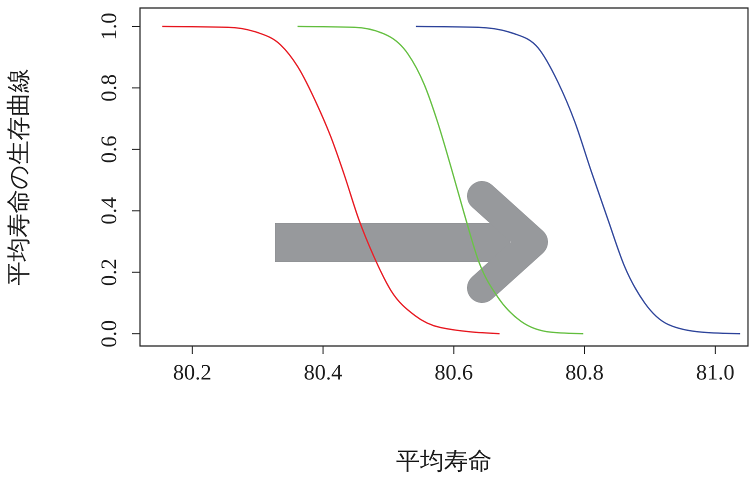  I want to click on y-tick-label: 0.4, so click(108, 211).